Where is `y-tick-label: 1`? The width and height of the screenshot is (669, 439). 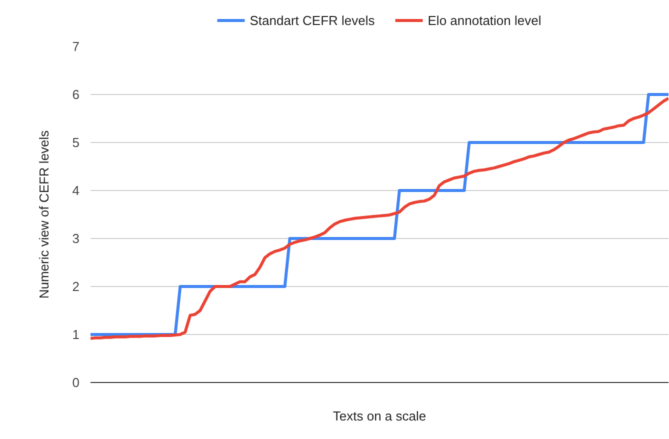
y-tick-label: 1 is located at coordinates (76, 334).